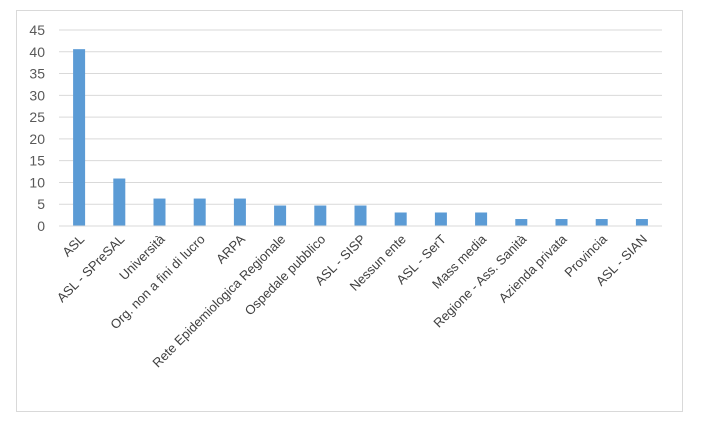 Image resolution: width=702 pixels, height=432 pixels. Describe the element at coordinates (37, 30) in the screenshot. I see `y-tick-label: 45` at that location.